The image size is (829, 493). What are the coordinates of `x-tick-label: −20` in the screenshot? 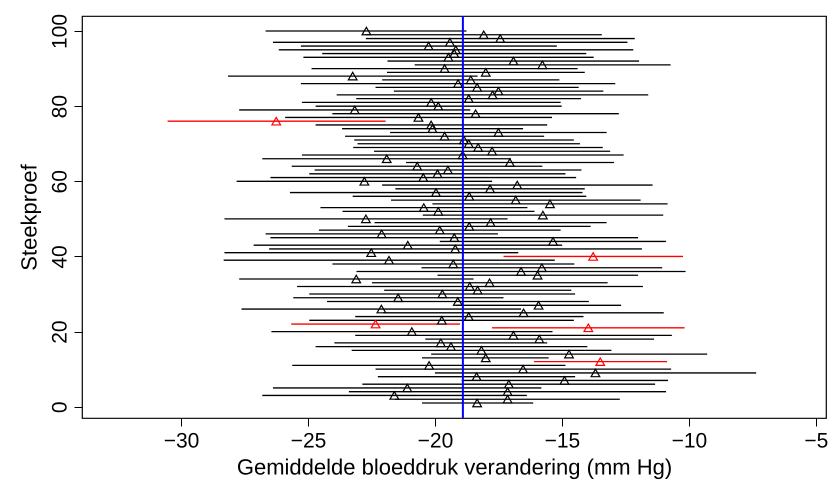 It's located at (436, 441).